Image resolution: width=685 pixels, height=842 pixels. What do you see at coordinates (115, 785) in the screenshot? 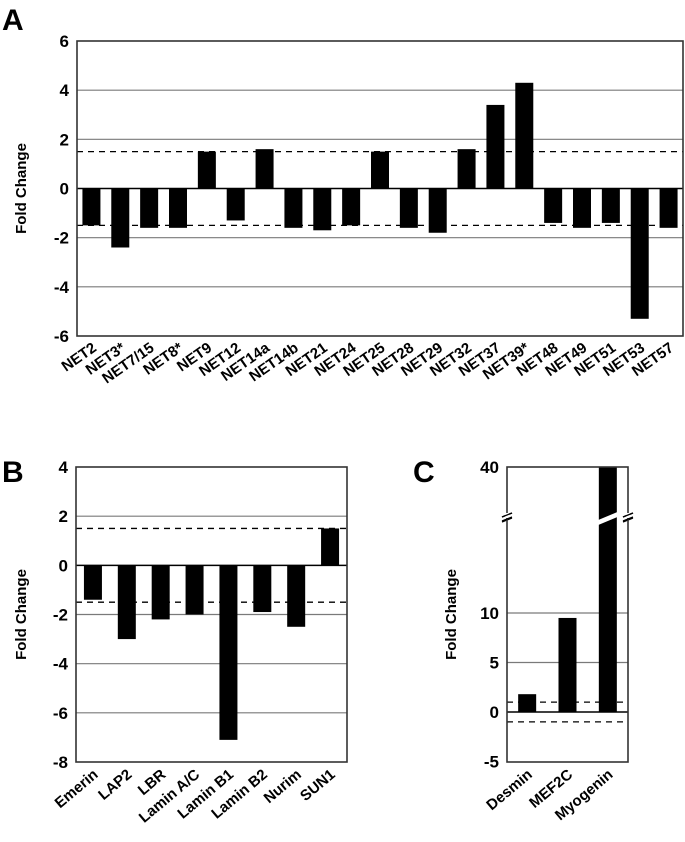
I see `x-tick-label: LAP2` at bounding box center [115, 785].